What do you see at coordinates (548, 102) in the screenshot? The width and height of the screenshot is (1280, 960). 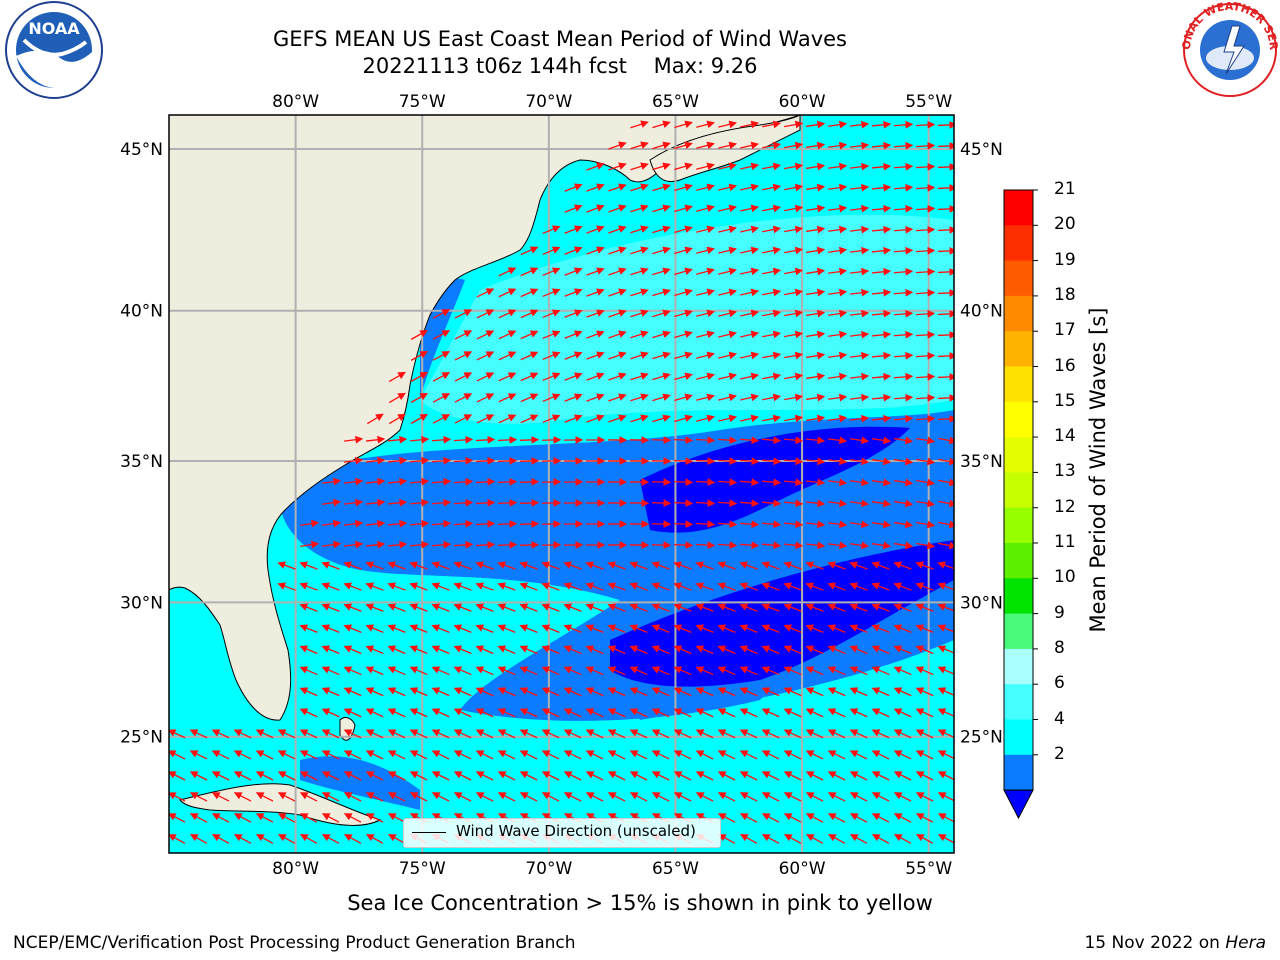 I see `lon-label-top: 70°W` at bounding box center [548, 102].